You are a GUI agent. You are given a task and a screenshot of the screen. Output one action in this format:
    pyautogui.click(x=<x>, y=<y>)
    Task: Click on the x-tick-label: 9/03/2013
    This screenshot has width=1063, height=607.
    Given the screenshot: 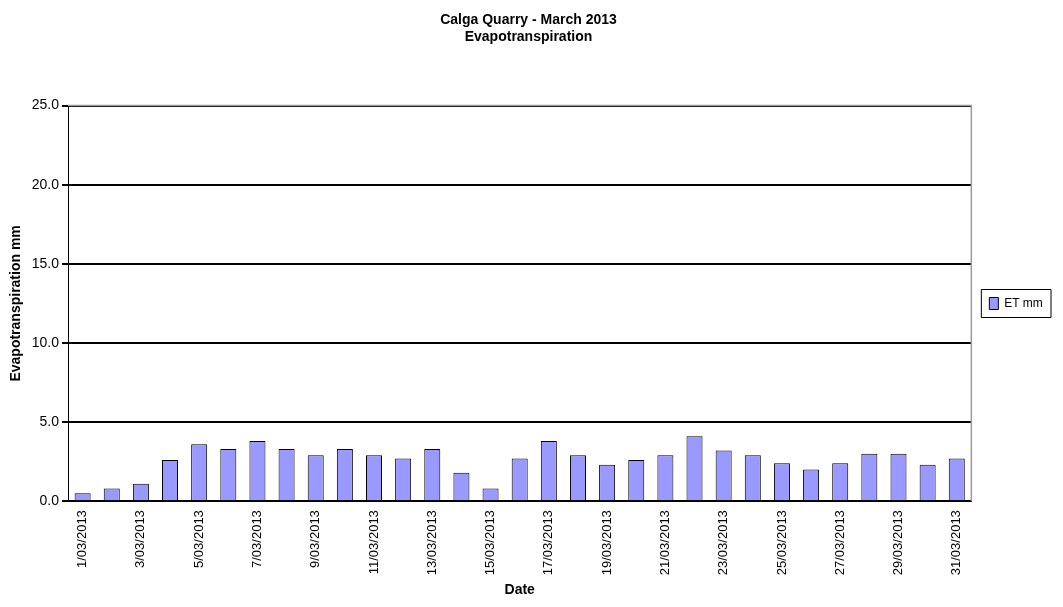 What is the action you would take?
    pyautogui.click(x=315, y=539)
    